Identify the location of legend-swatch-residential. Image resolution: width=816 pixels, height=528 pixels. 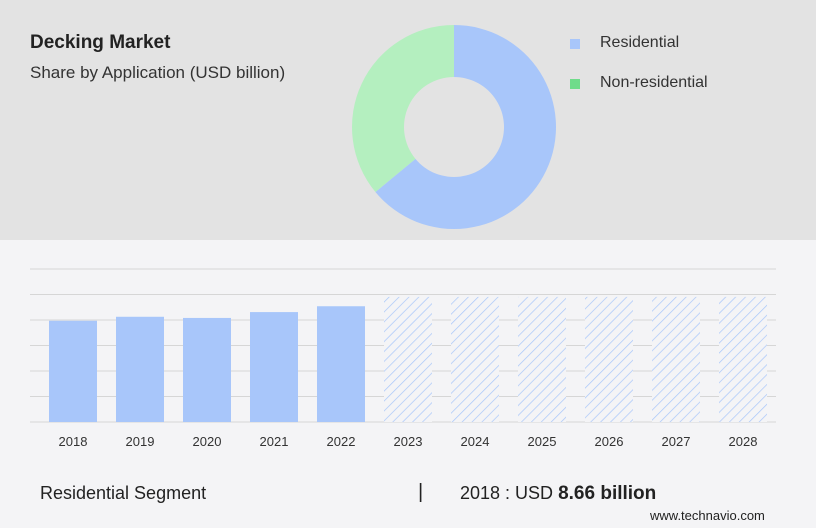
(575, 44).